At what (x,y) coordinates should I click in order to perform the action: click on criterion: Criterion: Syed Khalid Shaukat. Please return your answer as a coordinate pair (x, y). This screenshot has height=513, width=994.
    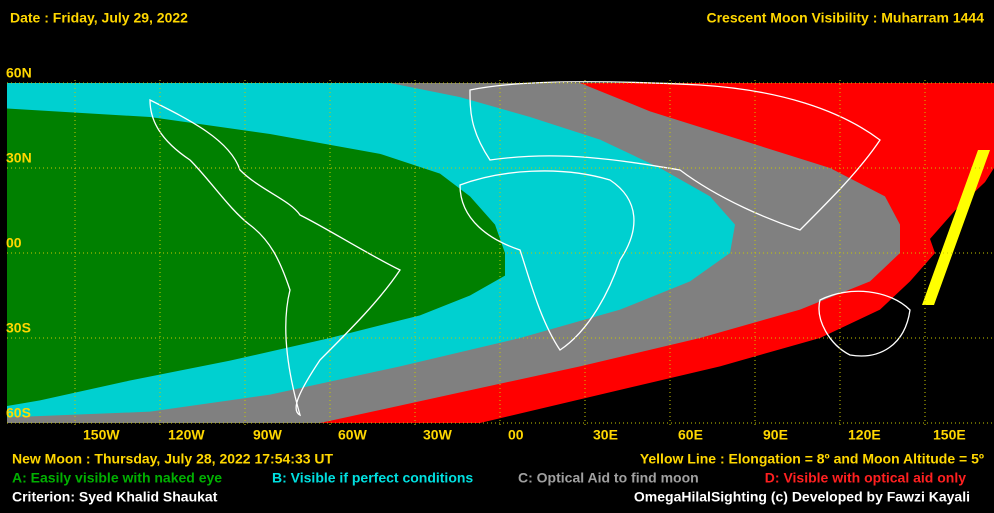
    Looking at the image, I should click on (115, 497).